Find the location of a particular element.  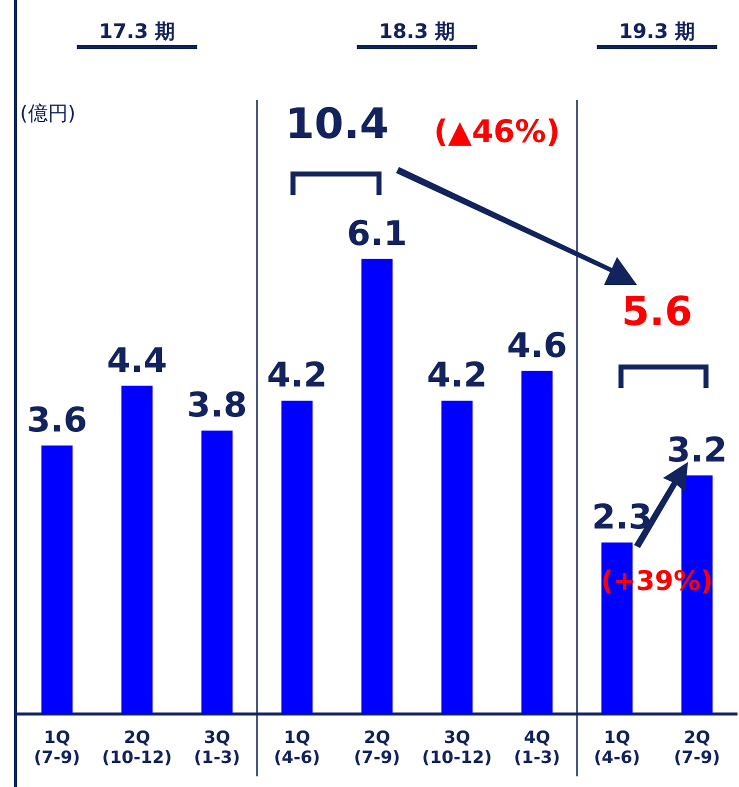

text: (億円) is located at coordinates (48, 113).